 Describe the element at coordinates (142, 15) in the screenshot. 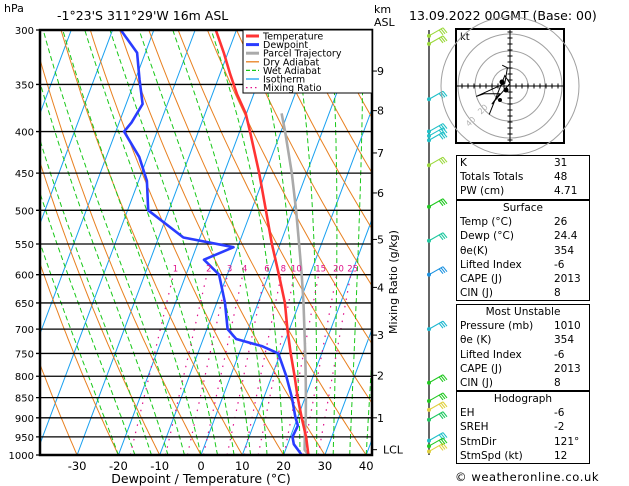

I see `location-title: -1°23'S 311°29'W 16m ASL` at that location.